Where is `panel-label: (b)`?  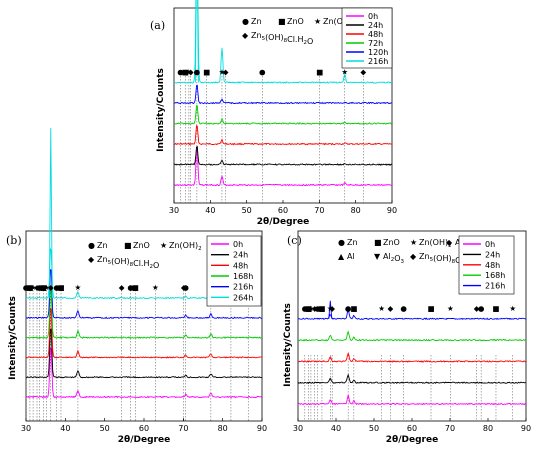
panel-label: (b) is located at coordinates (14, 240).